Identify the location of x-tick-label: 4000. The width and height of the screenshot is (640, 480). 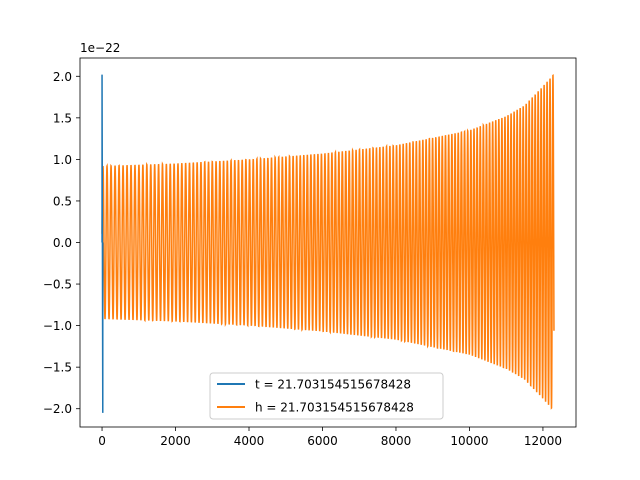
(249, 441).